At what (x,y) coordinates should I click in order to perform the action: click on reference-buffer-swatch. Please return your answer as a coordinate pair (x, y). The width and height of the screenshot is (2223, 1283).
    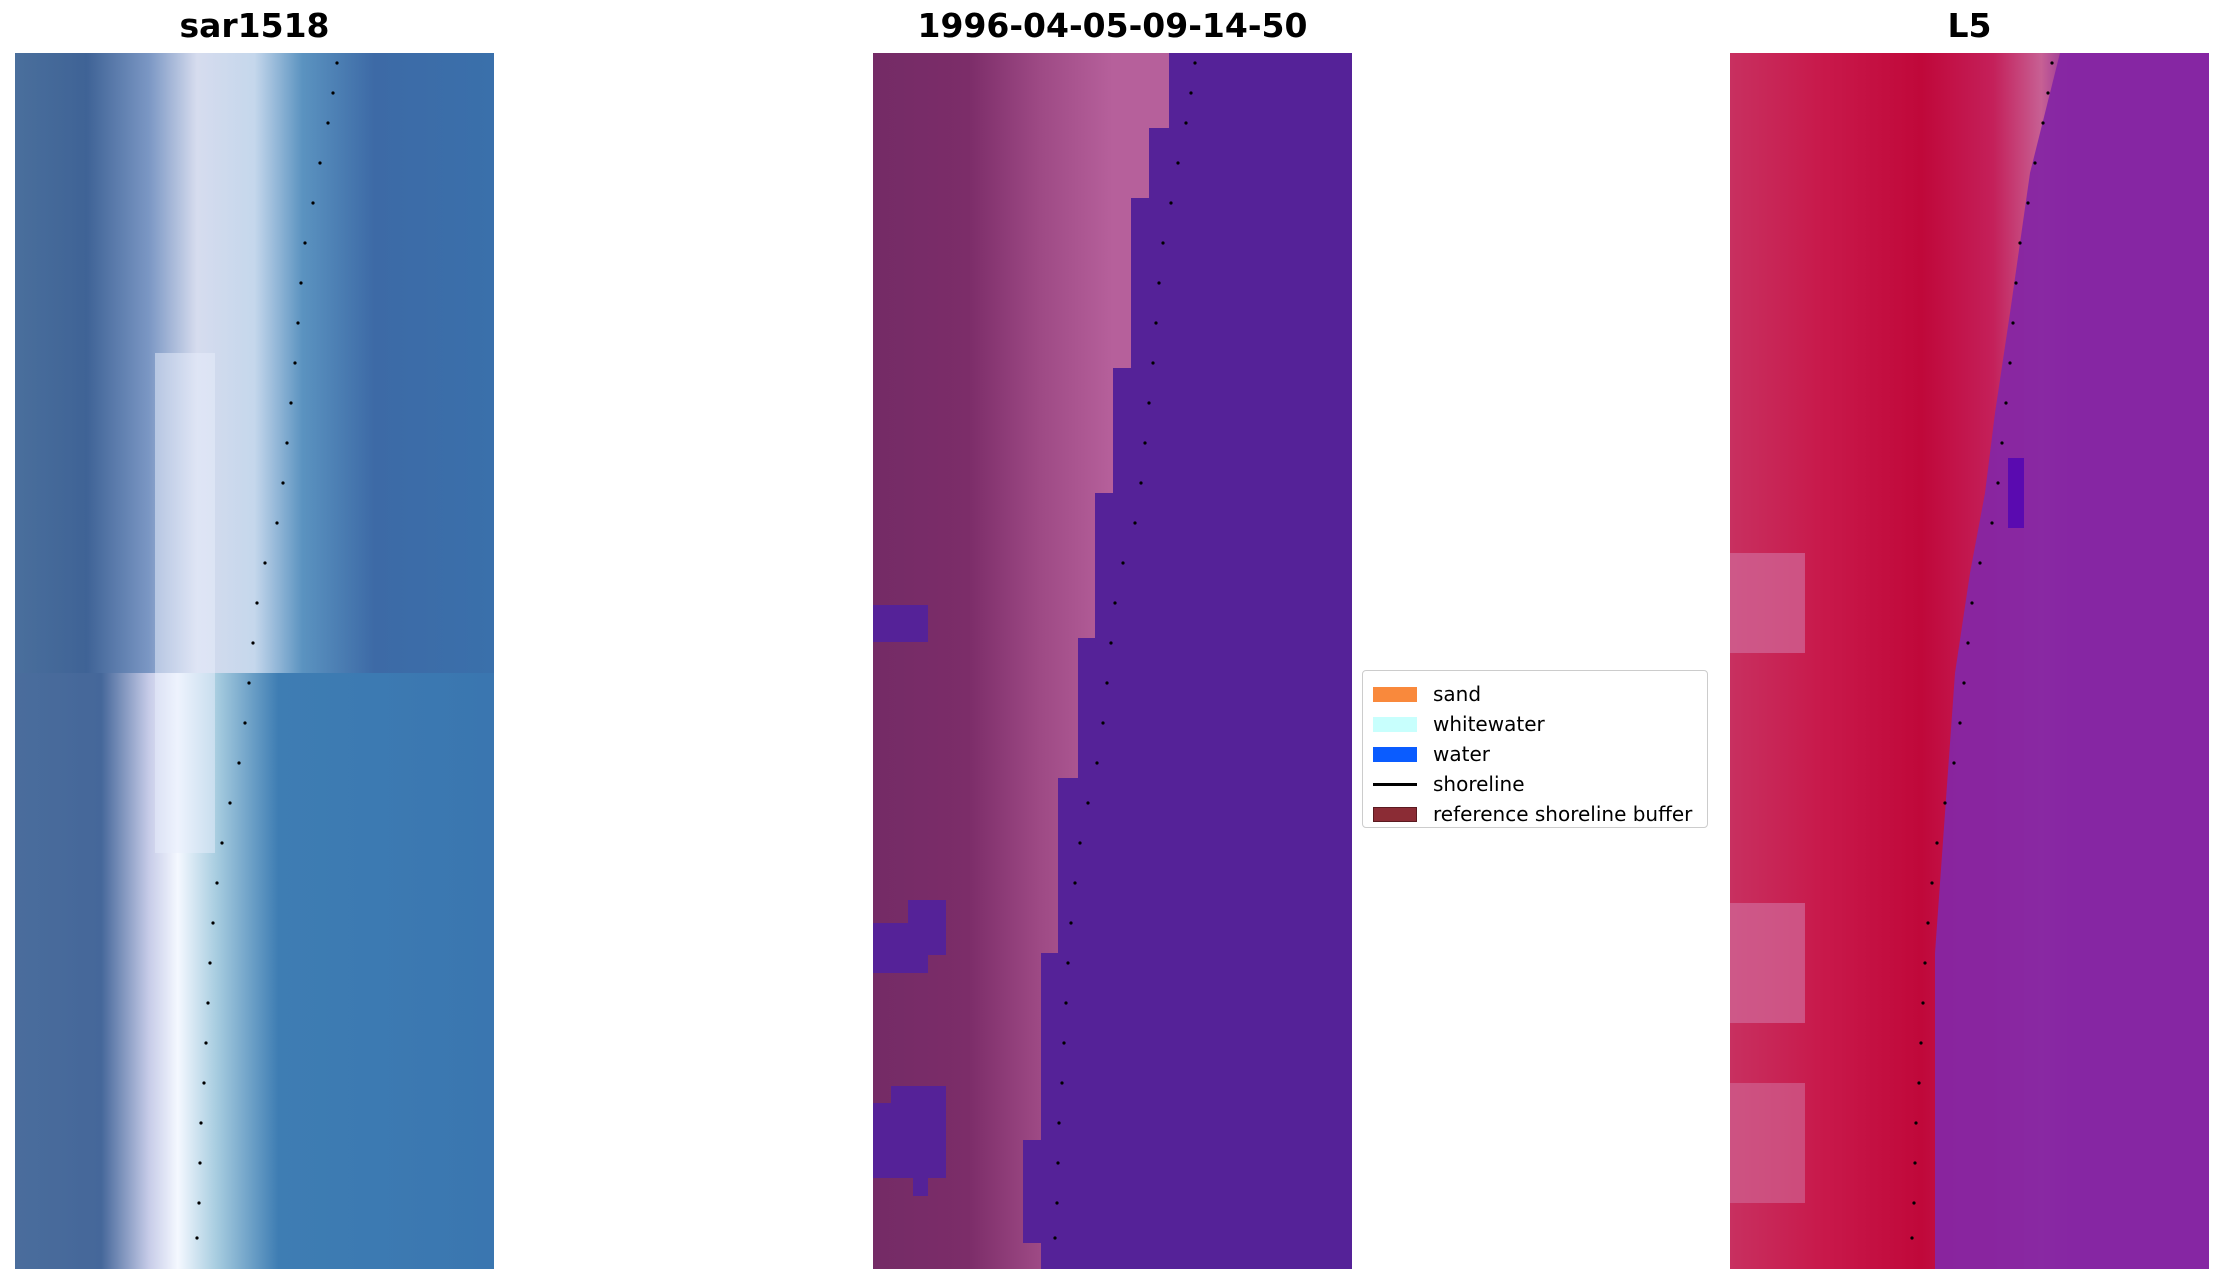
    Looking at the image, I should click on (1395, 814).